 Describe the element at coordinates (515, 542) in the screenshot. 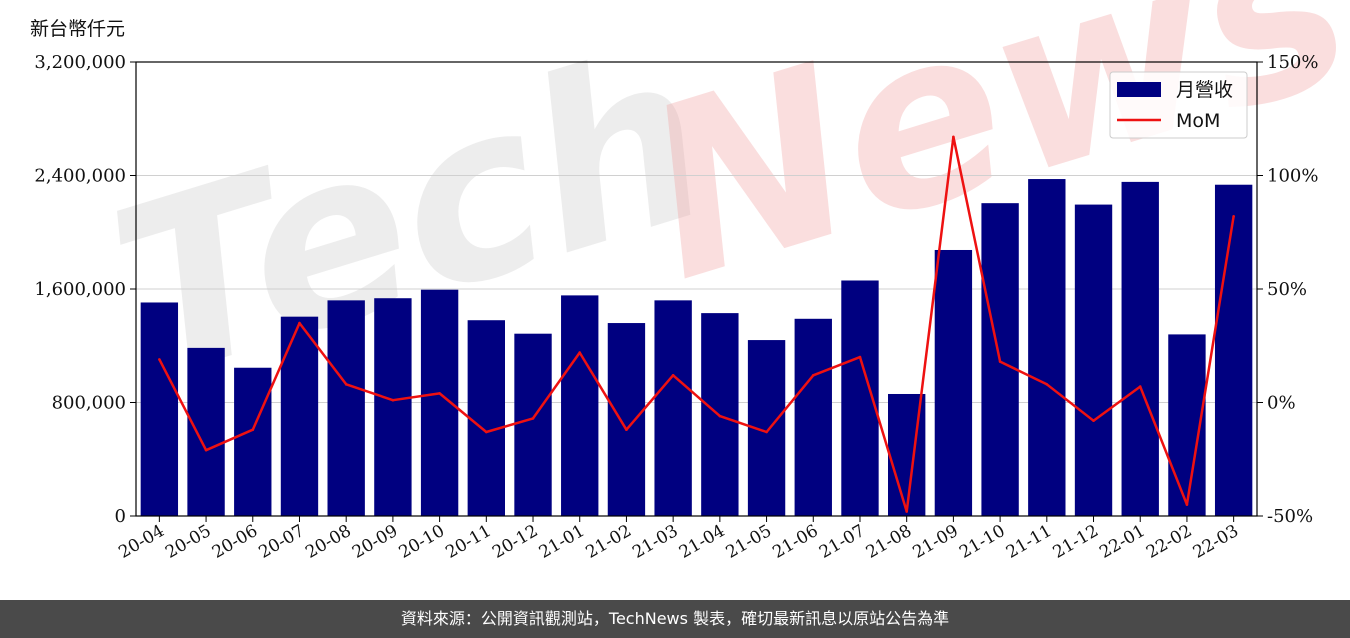

I see `x-tick-label: 20-12` at that location.